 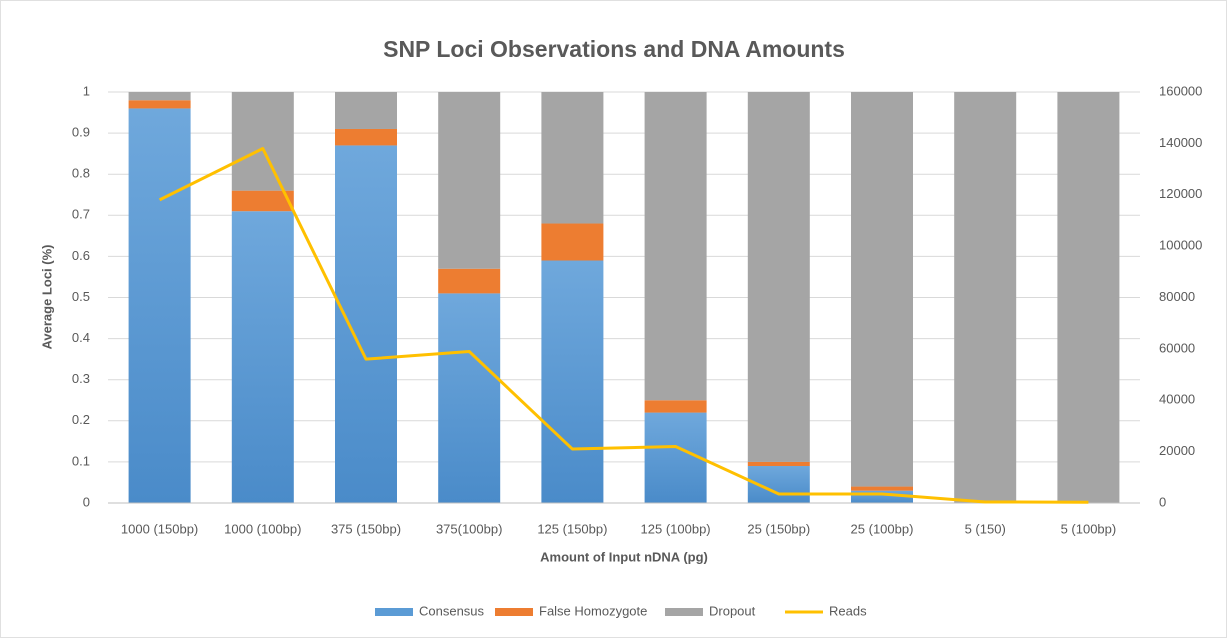 I want to click on chart-title: SNP Loci Observations and DNA Amounts, so click(x=614, y=49).